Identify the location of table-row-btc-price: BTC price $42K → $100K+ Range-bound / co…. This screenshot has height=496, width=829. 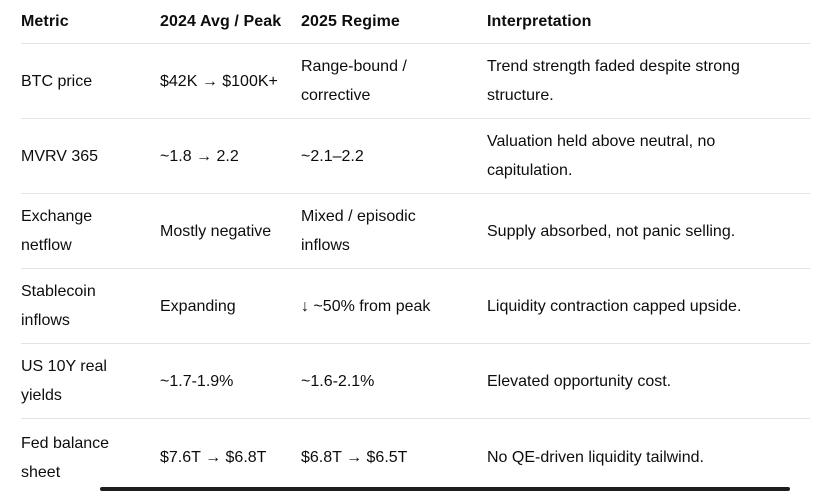
(415, 81).